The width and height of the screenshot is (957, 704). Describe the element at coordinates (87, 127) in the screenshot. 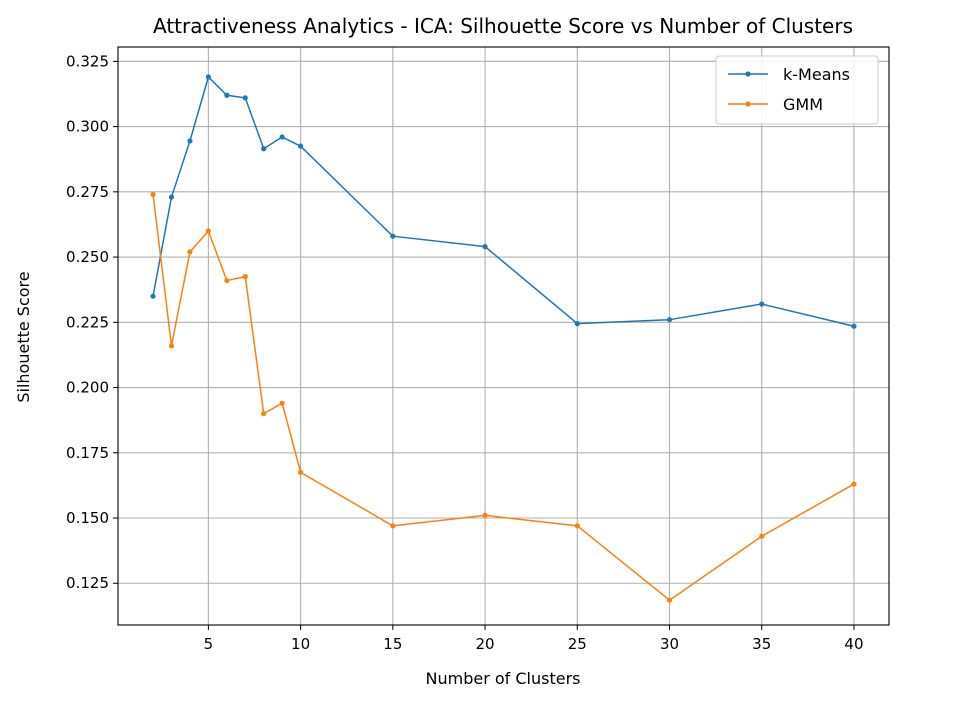

I see `y-tick-label: 0.300` at that location.